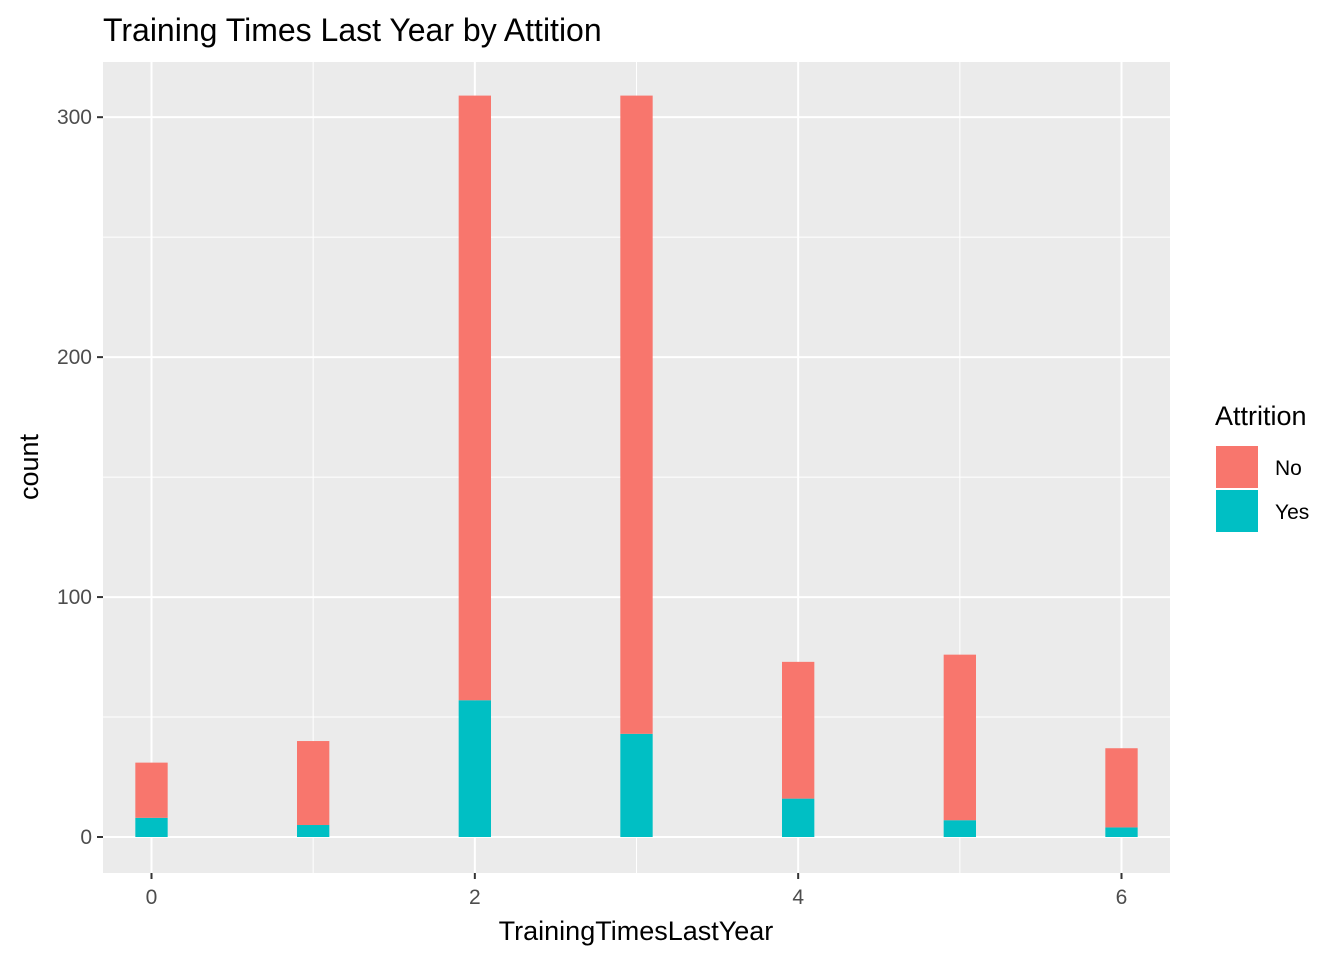 This screenshot has height=960, width=1344. Describe the element at coordinates (74, 357) in the screenshot. I see `y-tick-label: 200` at that location.